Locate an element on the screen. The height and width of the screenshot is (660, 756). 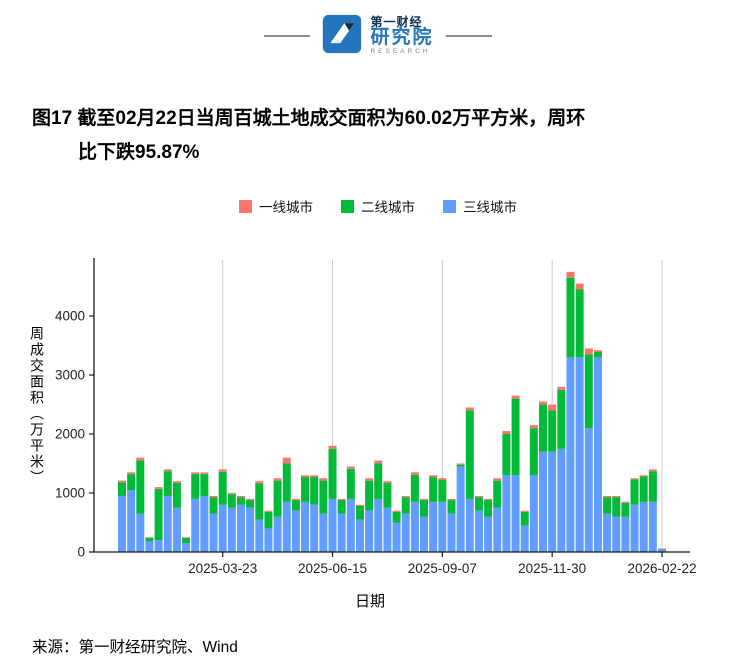
brand-name-top: 第一财经 is located at coordinates (396, 21).